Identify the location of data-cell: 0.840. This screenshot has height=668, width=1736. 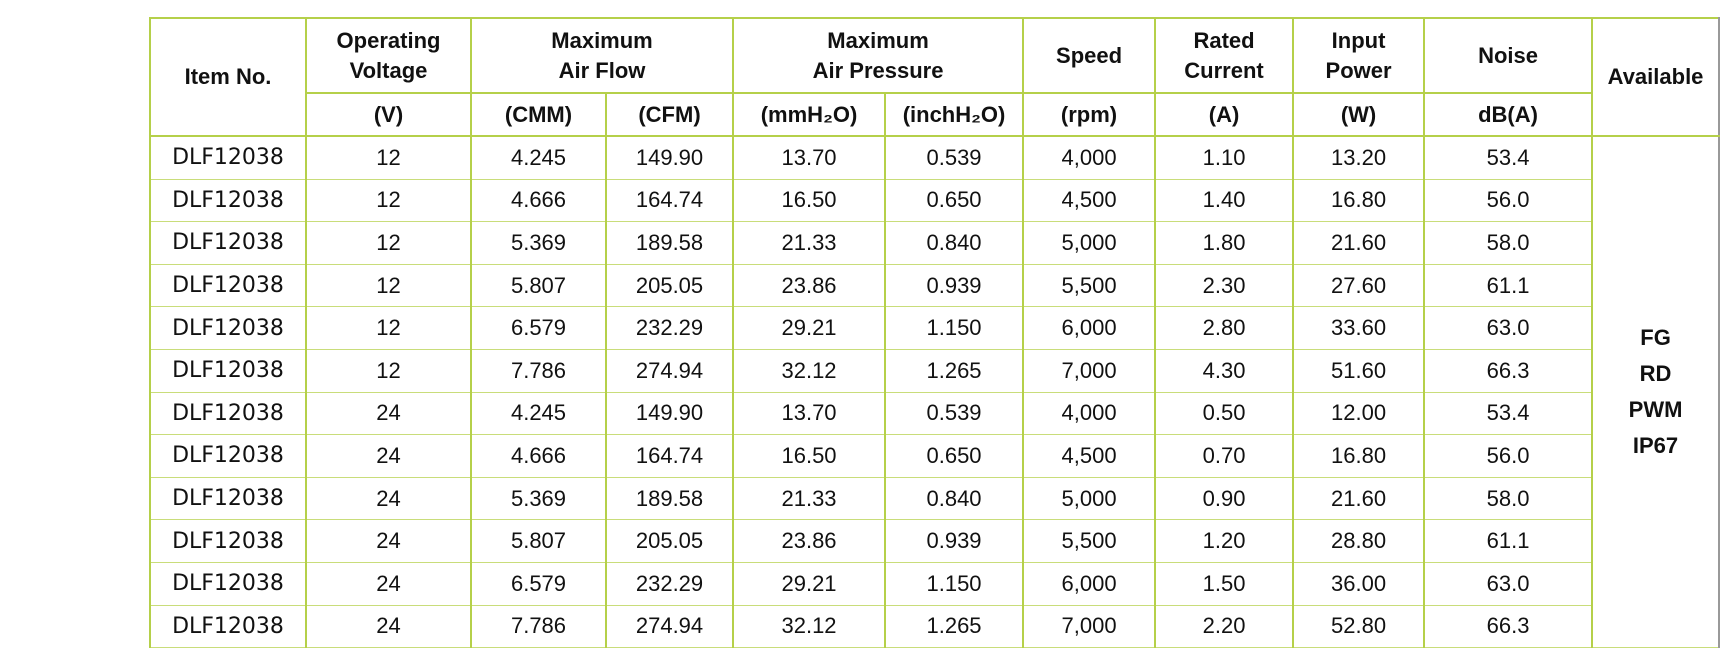
(954, 243).